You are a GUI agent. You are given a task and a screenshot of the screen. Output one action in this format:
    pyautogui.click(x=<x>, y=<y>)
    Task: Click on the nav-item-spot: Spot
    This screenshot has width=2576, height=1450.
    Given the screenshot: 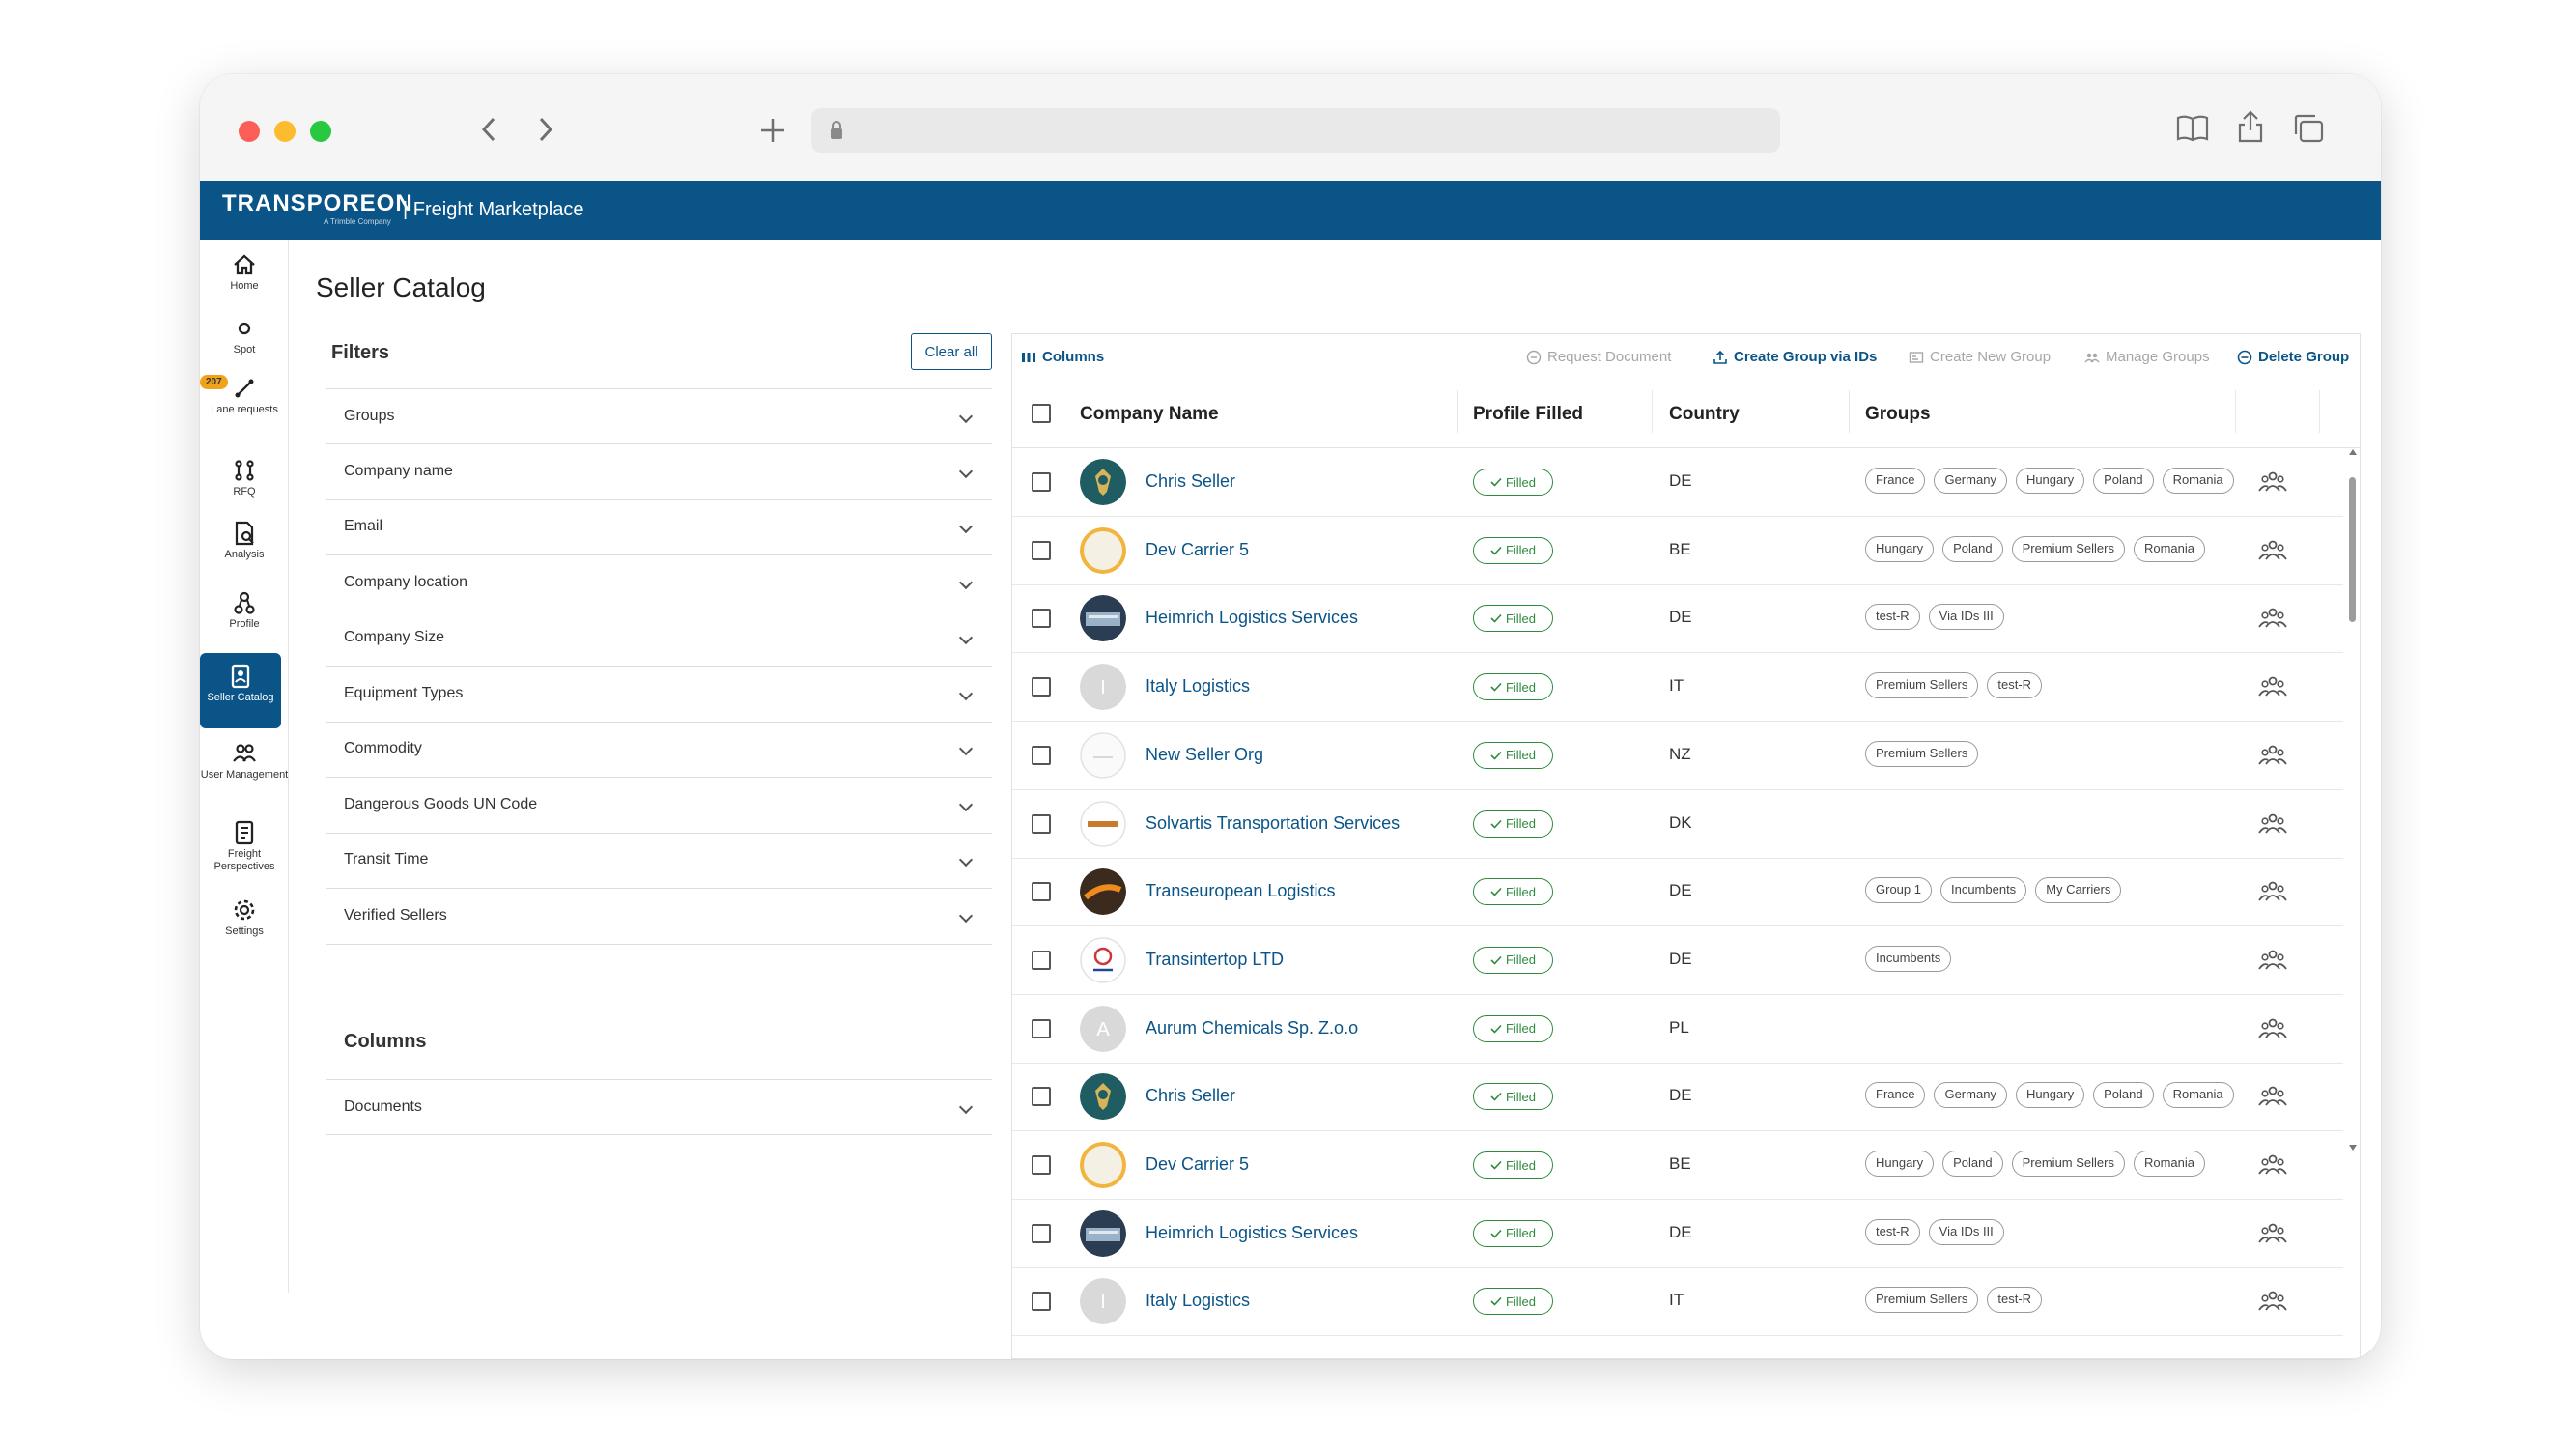 What is the action you would take?
    pyautogui.click(x=244, y=336)
    